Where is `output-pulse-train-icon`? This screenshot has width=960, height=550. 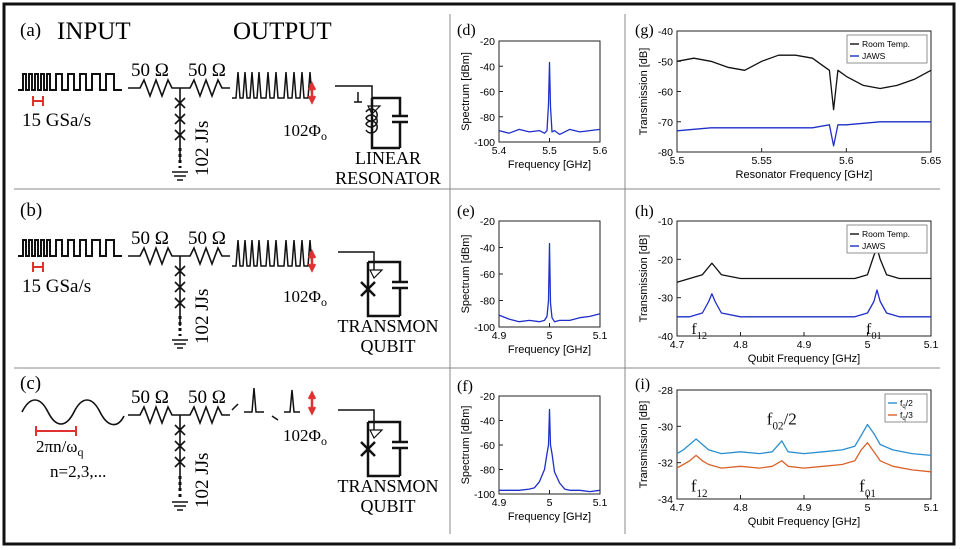 output-pulse-train-icon is located at coordinates (272, 253).